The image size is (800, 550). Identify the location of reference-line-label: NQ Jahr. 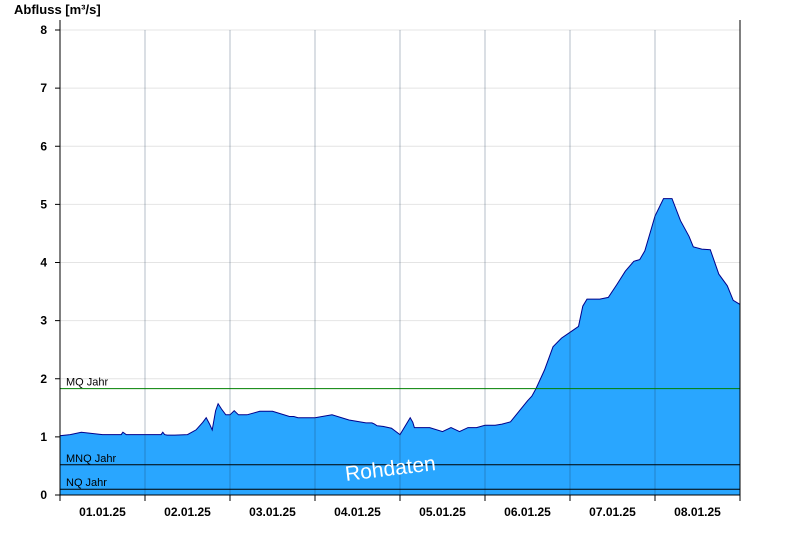
(86, 483).